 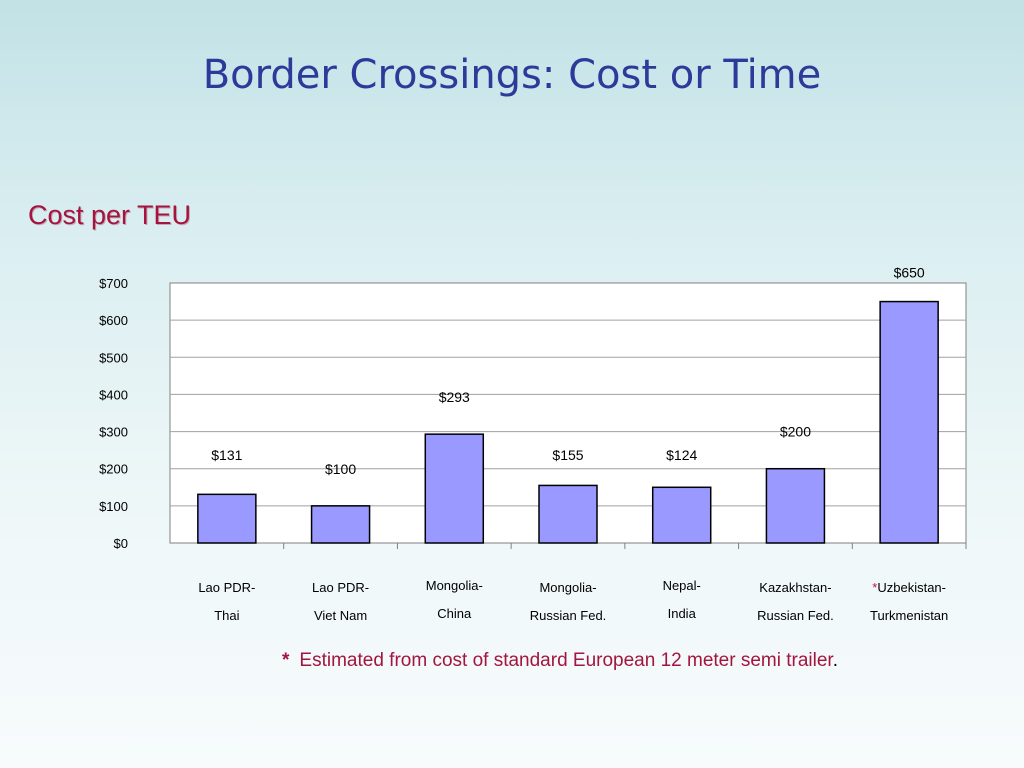 I want to click on data-label: $124, so click(x=681, y=455).